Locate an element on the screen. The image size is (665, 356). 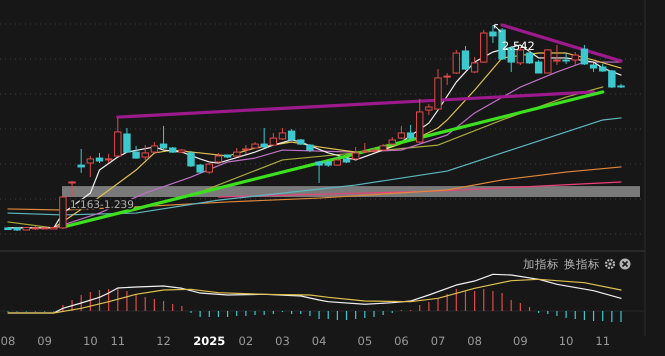
x-tick-label: 06 is located at coordinates (401, 341).